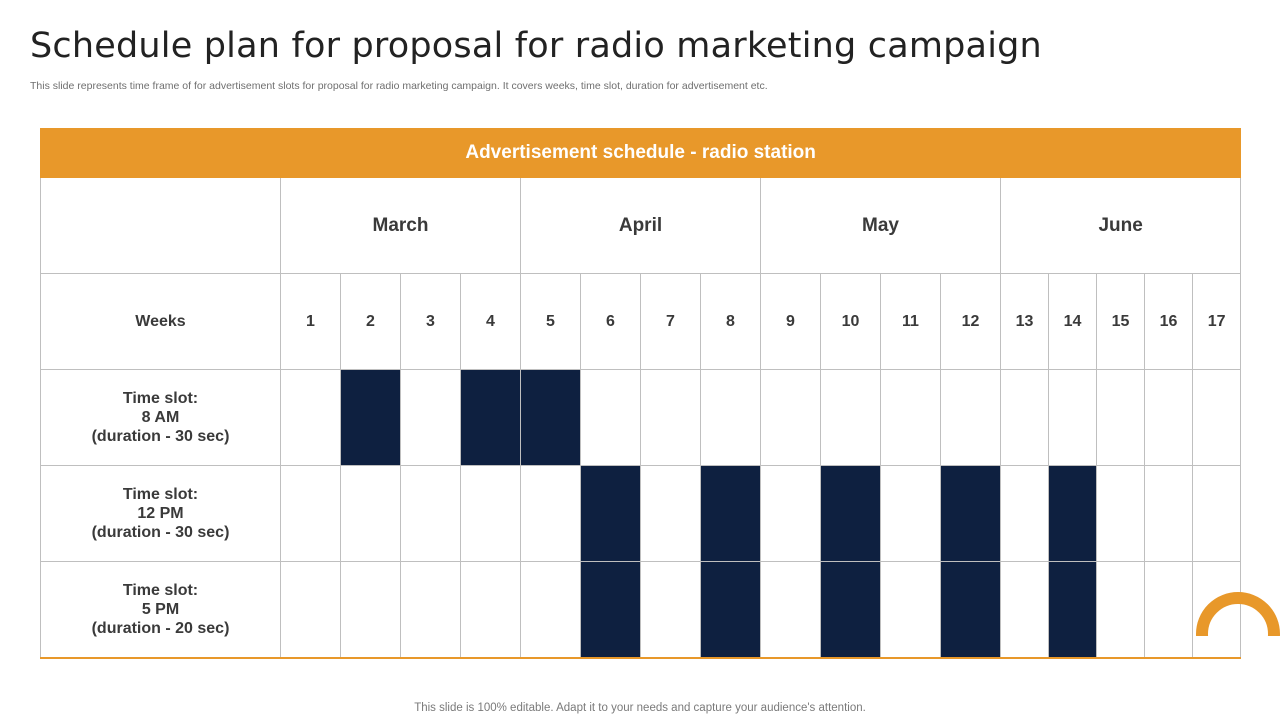 The width and height of the screenshot is (1280, 720). I want to click on week-cell: 10, so click(850, 321).